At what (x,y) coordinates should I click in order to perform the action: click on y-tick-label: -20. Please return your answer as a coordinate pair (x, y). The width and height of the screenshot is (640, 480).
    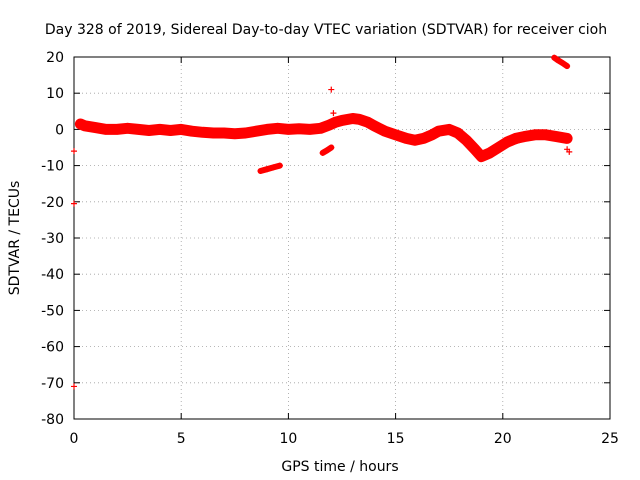
    Looking at the image, I should click on (52, 203).